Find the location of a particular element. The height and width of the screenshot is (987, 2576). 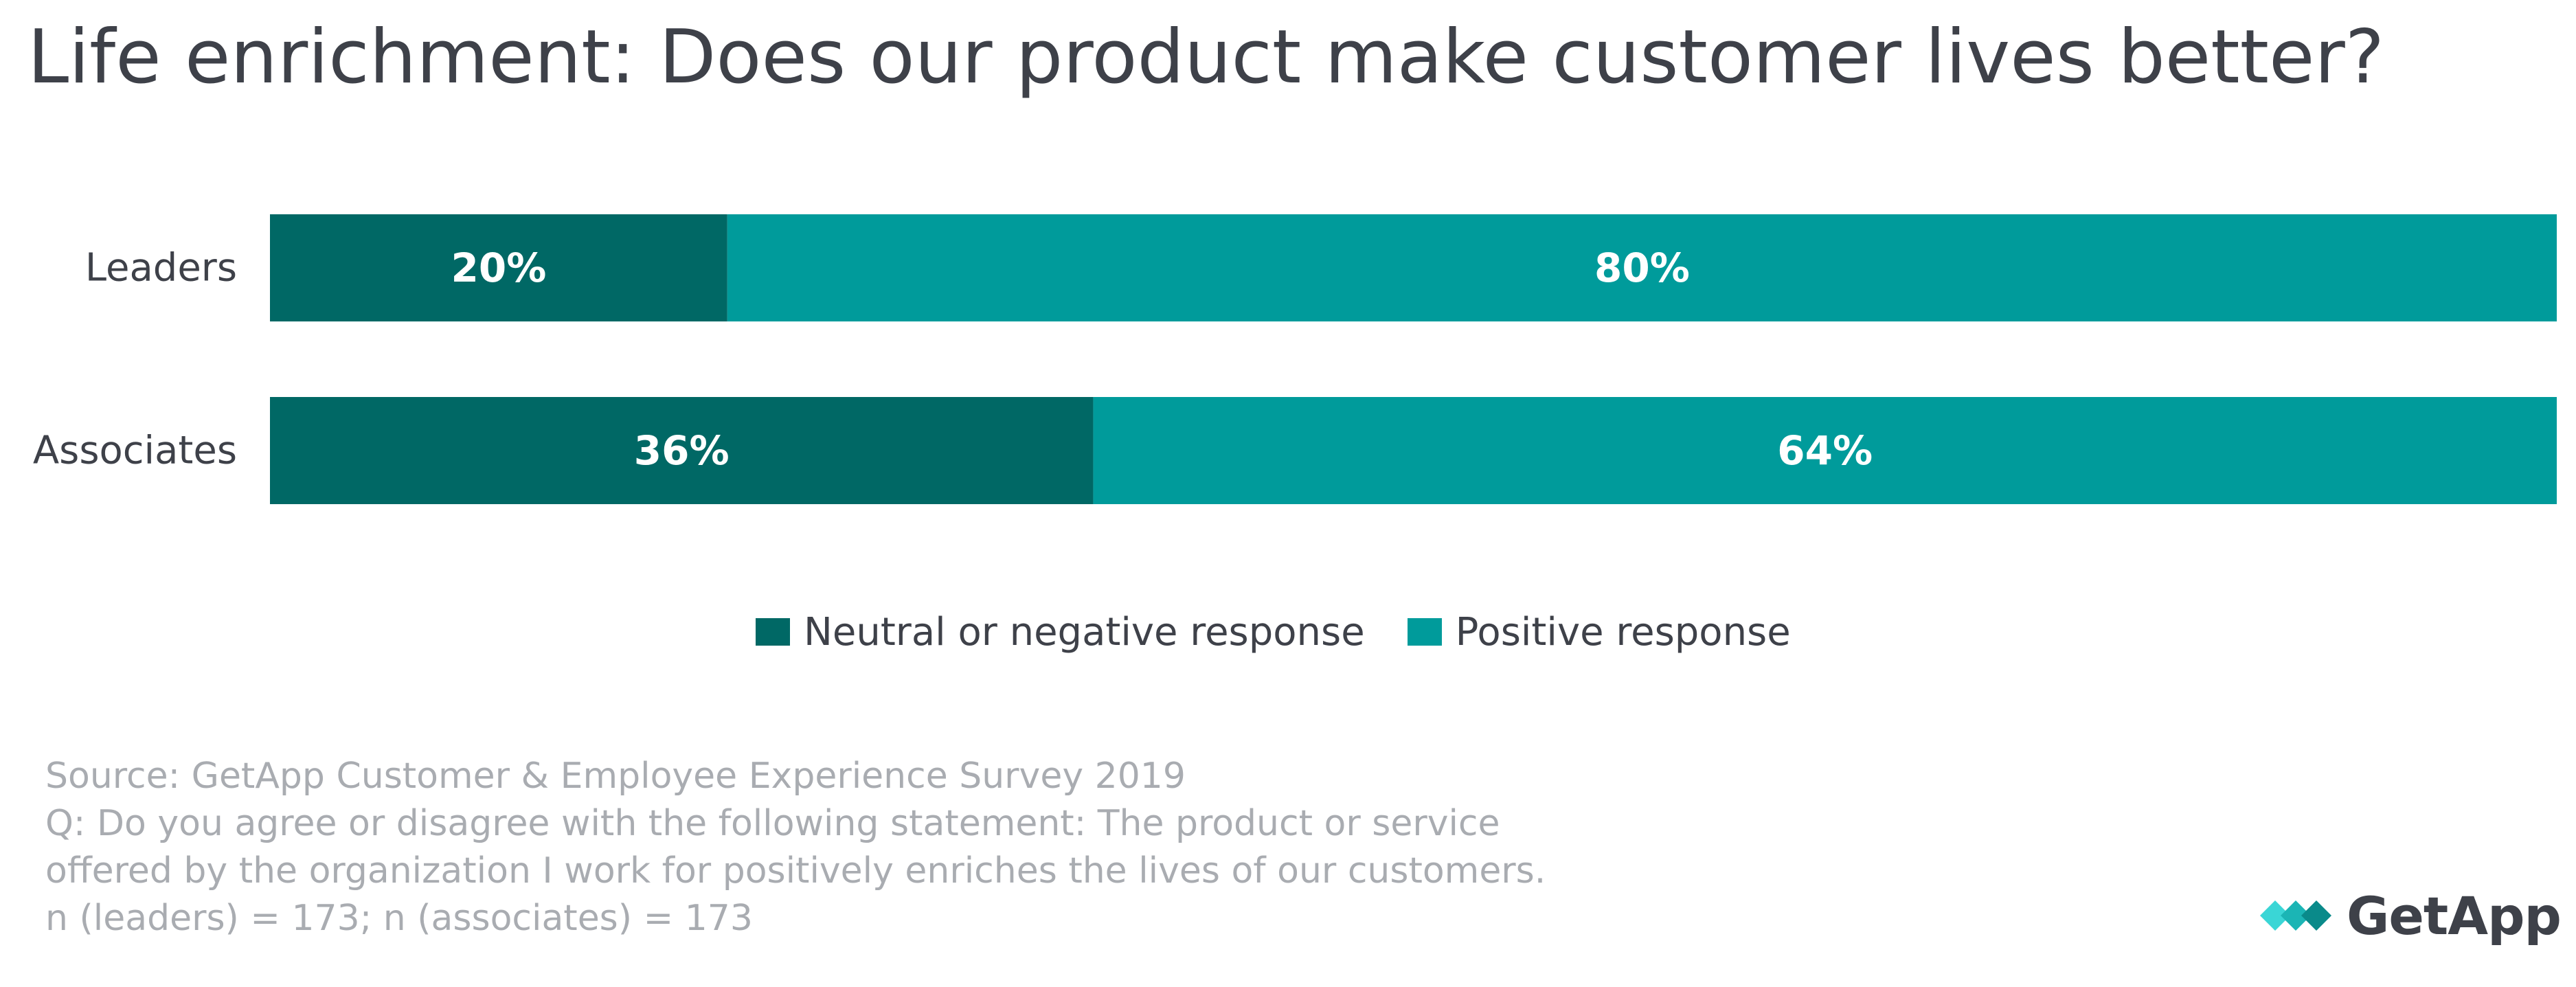

bar-leaders-positive is located at coordinates (1642, 267).